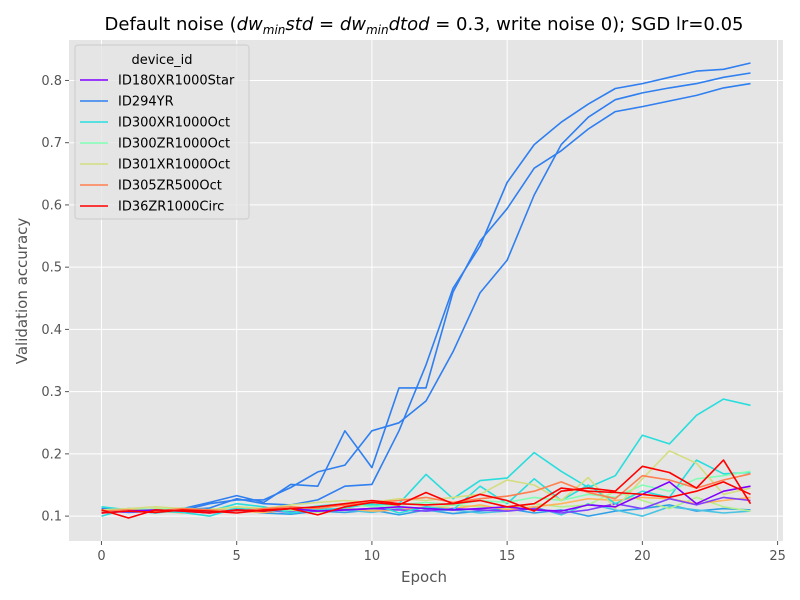 The height and width of the screenshot is (600, 800). I want to click on y-tick-label: 0.2, so click(51, 454).